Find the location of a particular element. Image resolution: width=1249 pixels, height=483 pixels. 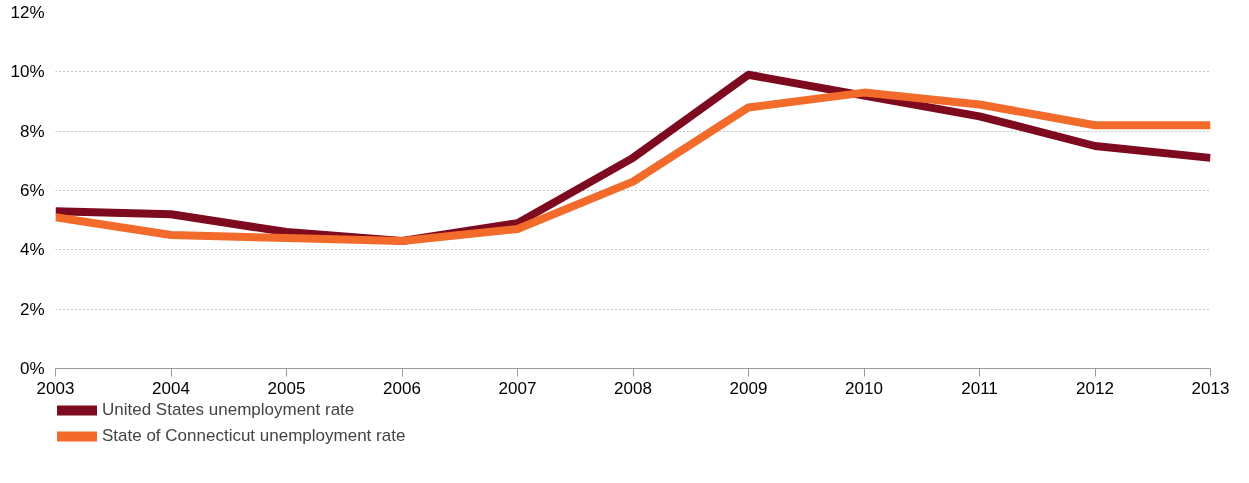

y-tick-label: 8% is located at coordinates (32, 131).